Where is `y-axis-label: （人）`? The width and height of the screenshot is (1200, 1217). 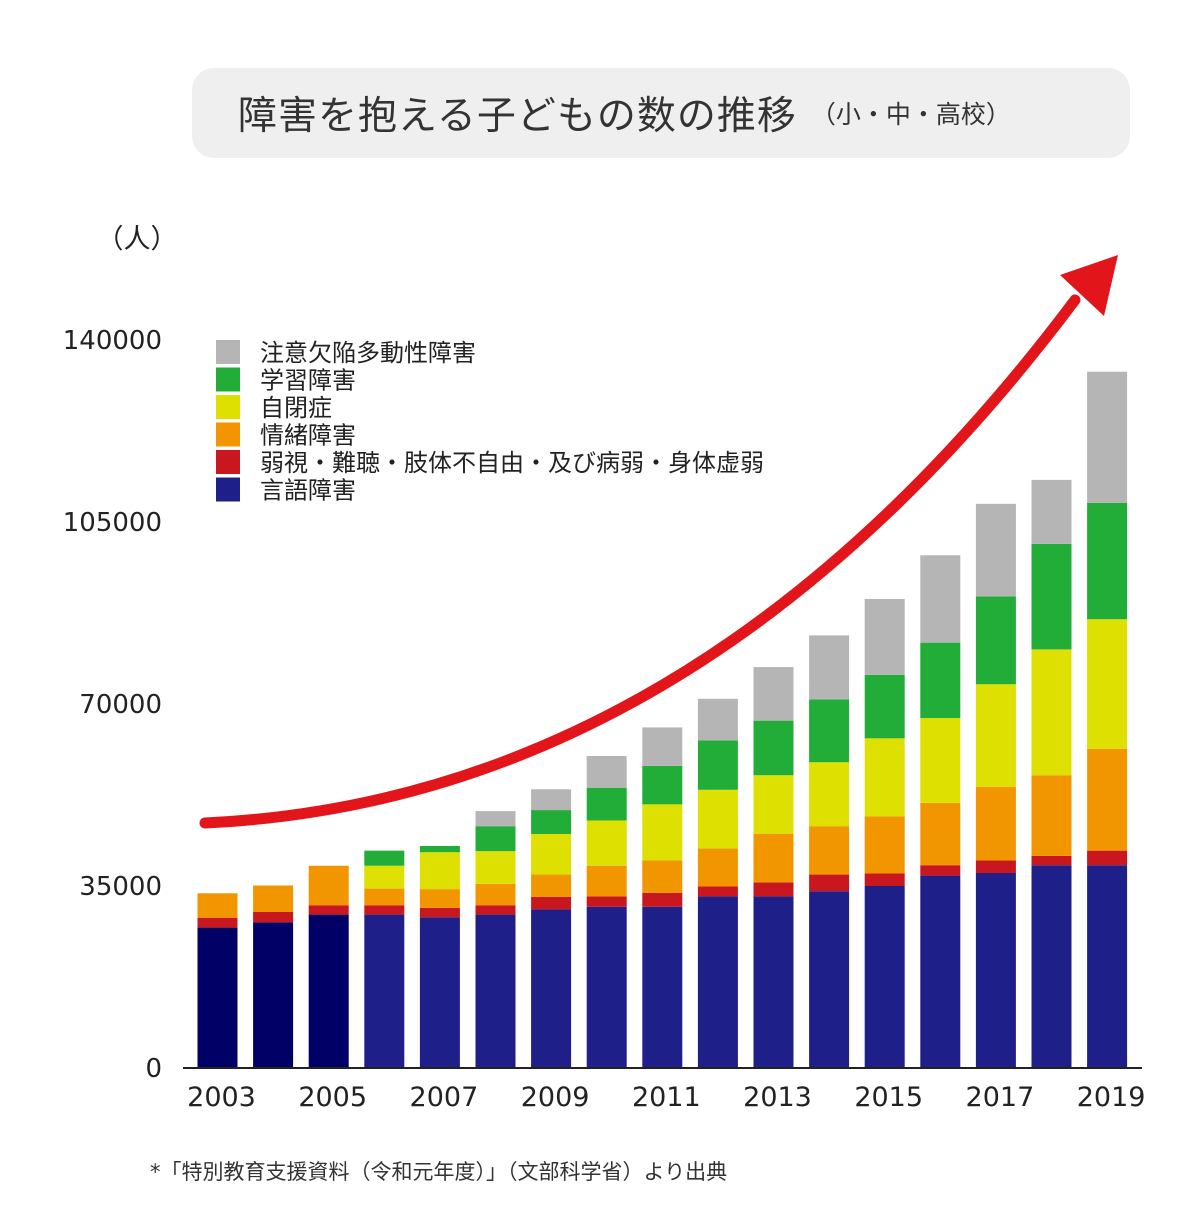
y-axis-label: （人） is located at coordinates (137, 239).